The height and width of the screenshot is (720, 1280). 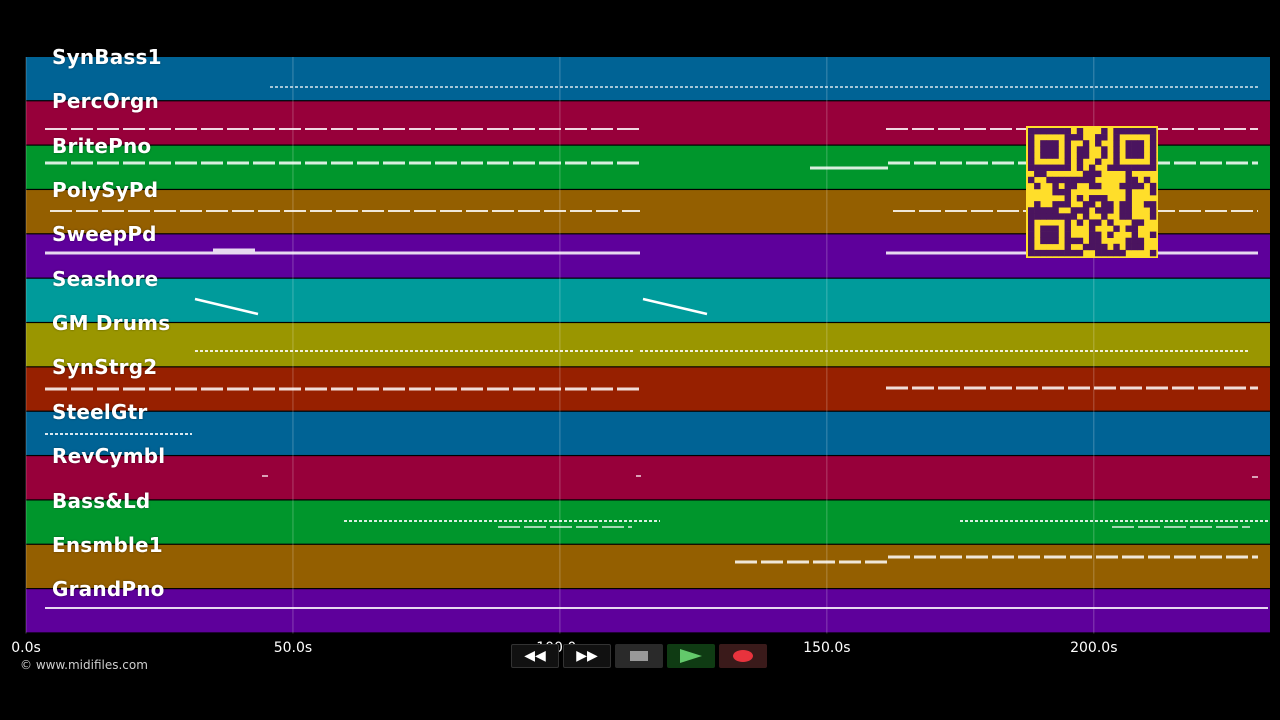 I want to click on track-label: PercOrgn, so click(x=105, y=101).